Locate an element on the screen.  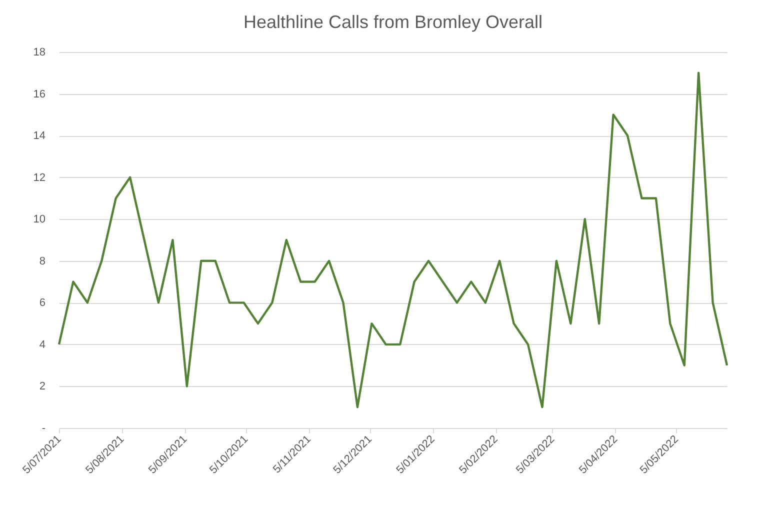
y-tick-label: 12 is located at coordinates (39, 178).